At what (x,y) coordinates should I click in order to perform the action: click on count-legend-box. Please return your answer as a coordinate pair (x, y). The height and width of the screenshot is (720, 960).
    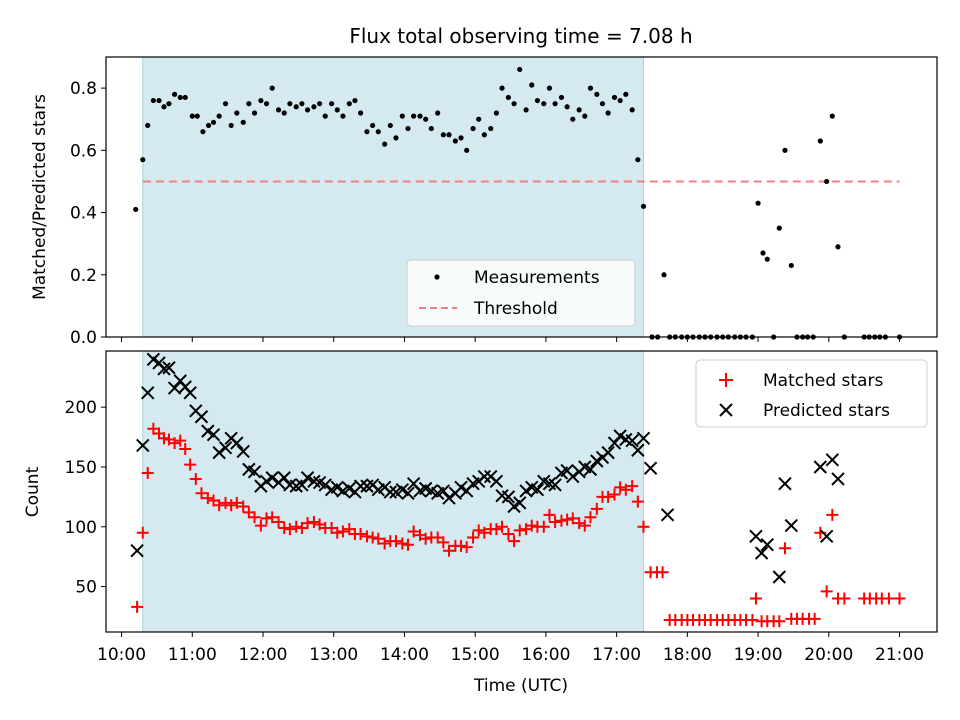
    Looking at the image, I should click on (811, 393).